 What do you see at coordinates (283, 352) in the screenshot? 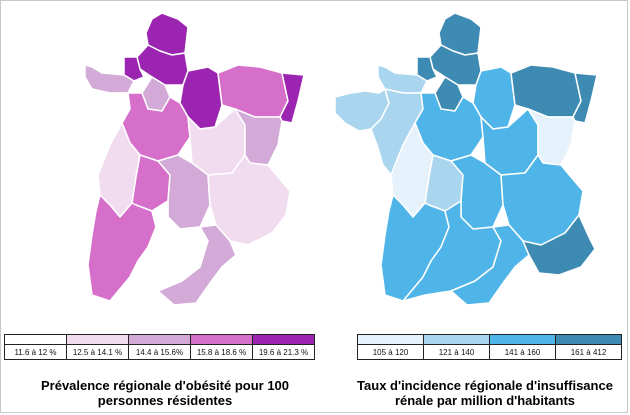
I see `legend-label: 19.6 à 21.3 %` at bounding box center [283, 352].